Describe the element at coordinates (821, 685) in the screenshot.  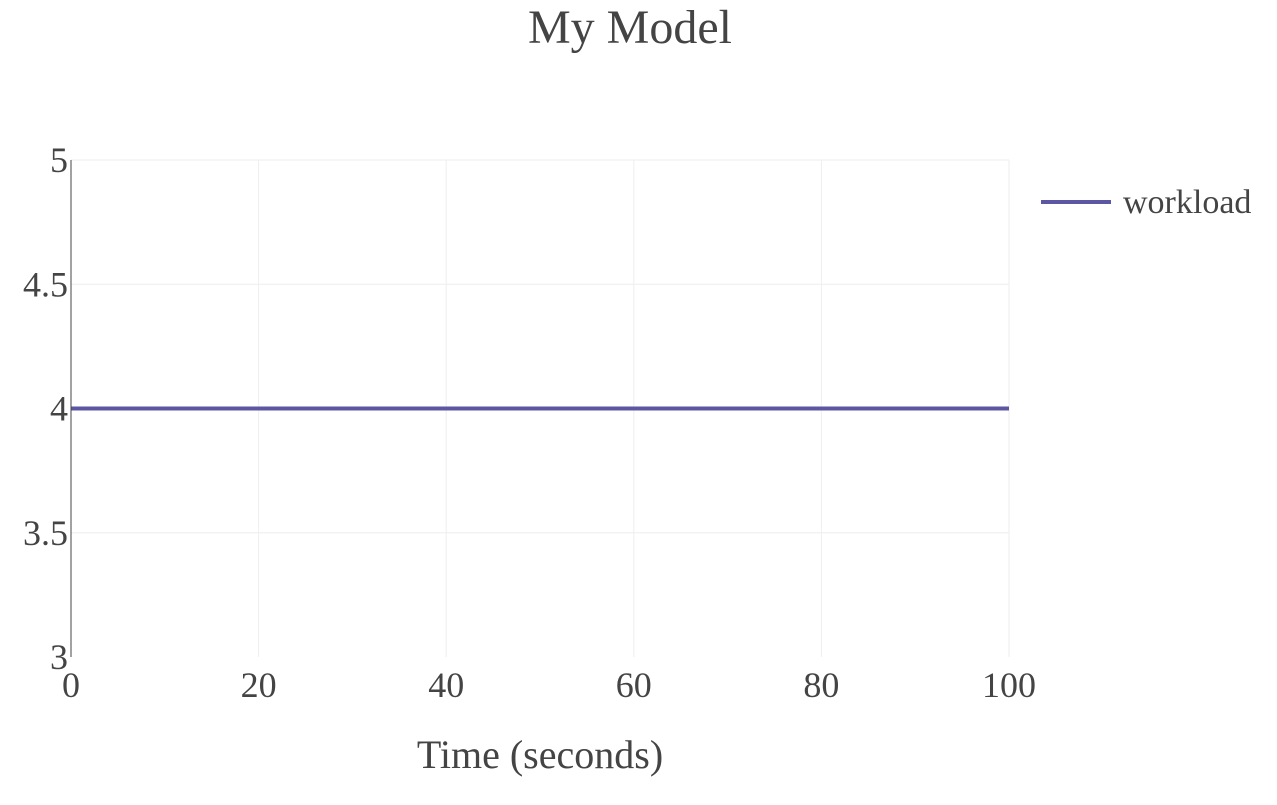
I see `x-tick-label-4: 80` at that location.